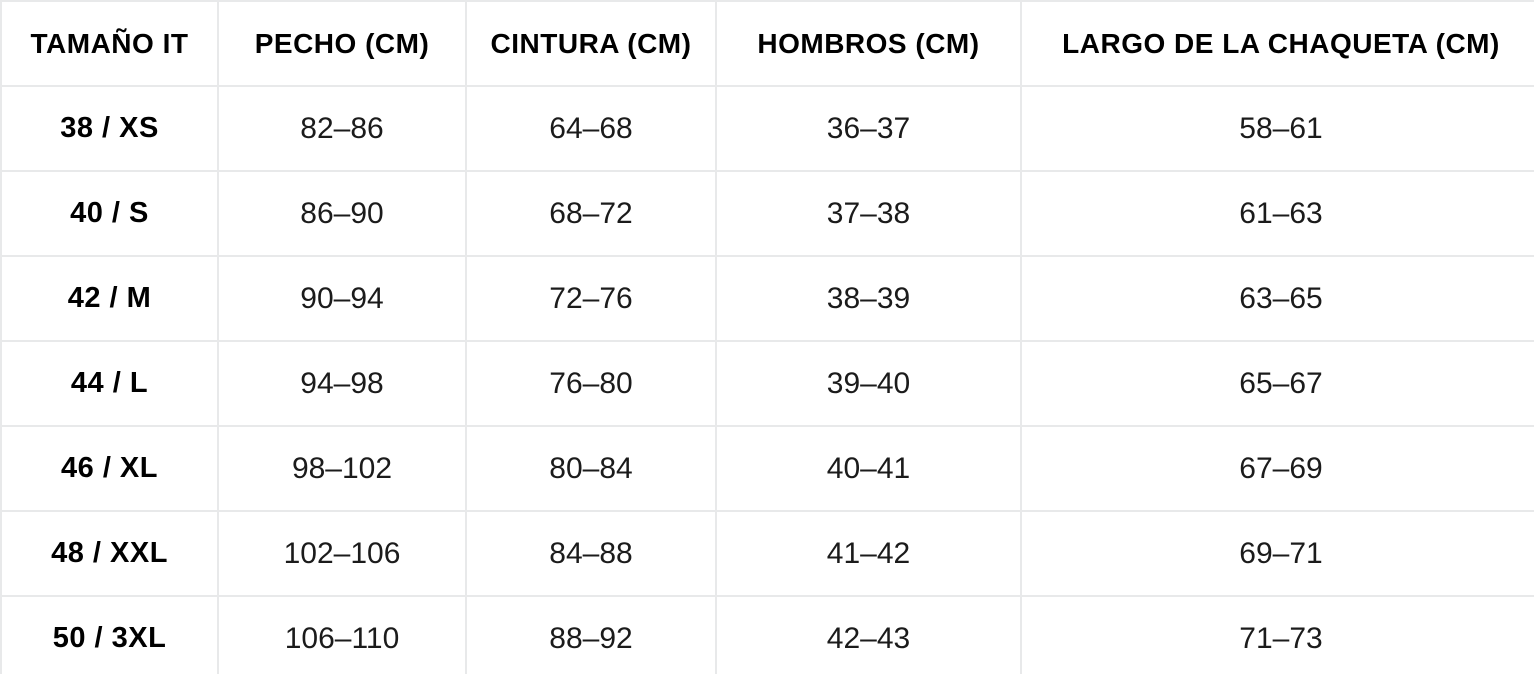  I want to click on shoulders-cell: 42–43, so click(868, 634).